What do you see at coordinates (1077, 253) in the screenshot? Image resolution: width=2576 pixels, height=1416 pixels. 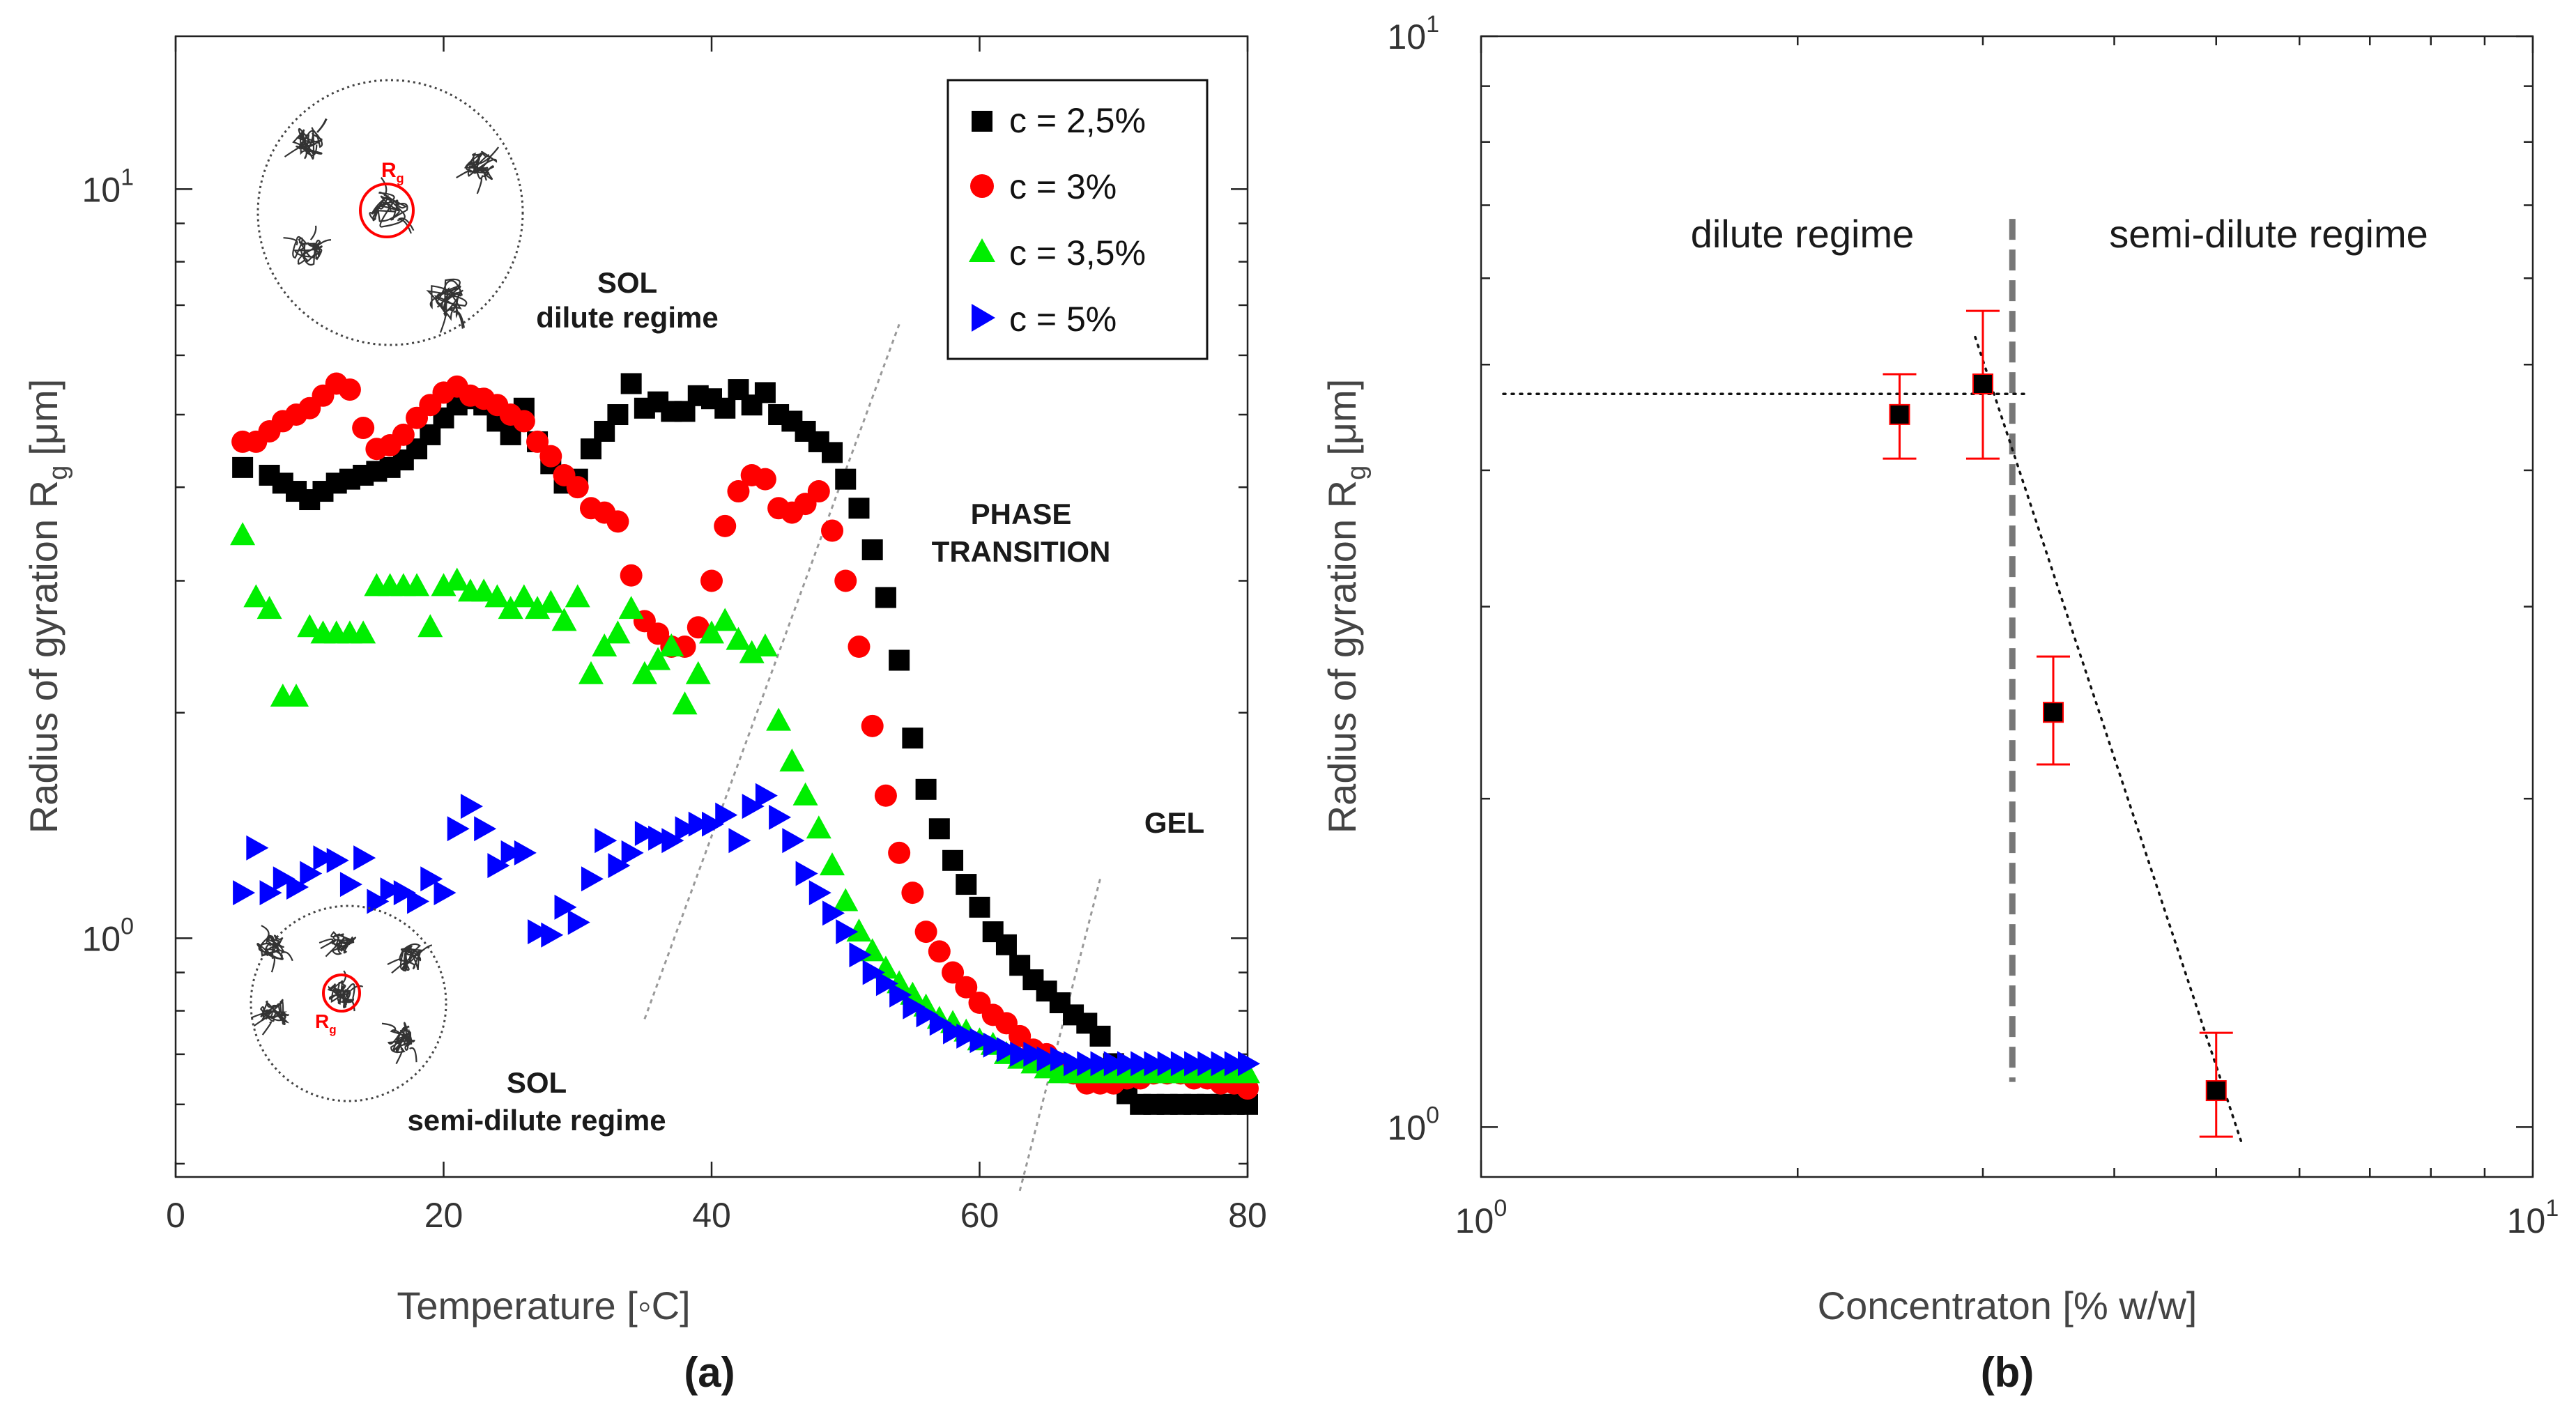 I see `legend-label-c35: c = 3,5%` at bounding box center [1077, 253].